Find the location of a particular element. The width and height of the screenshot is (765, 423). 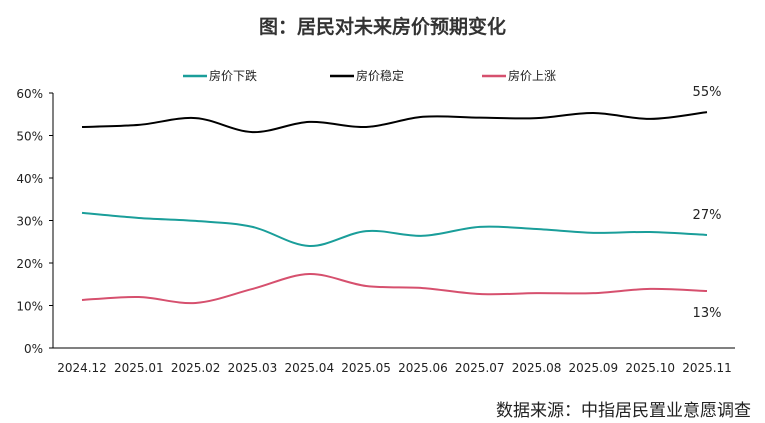

y-tick-label: 10% is located at coordinates (29, 307).